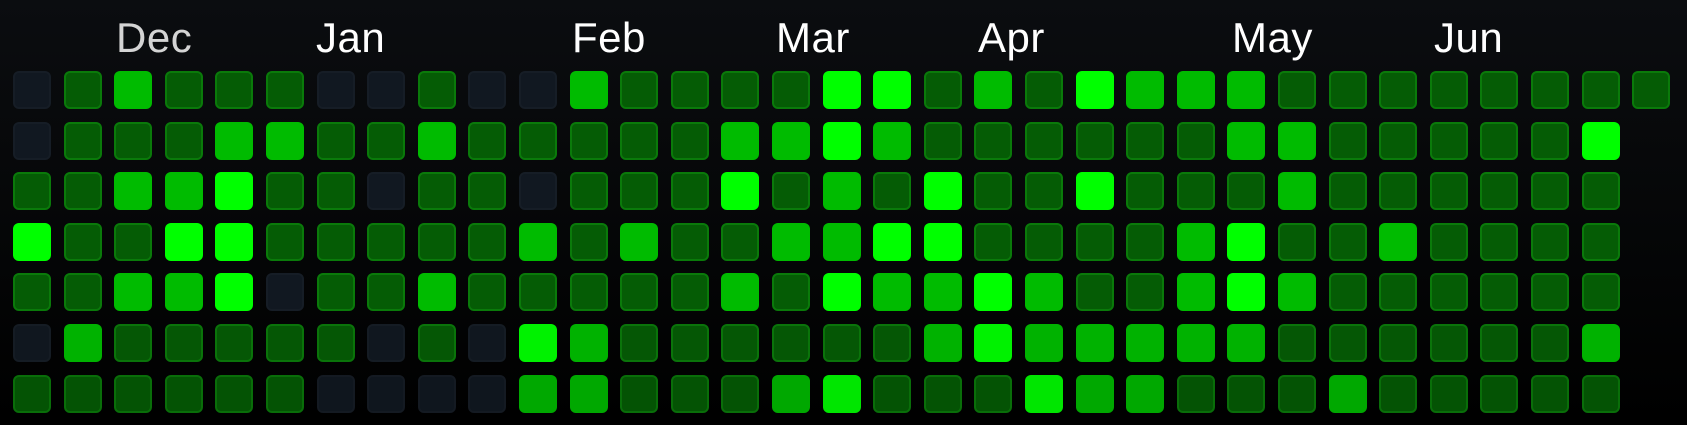  Describe the element at coordinates (1272, 37) in the screenshot. I see `month-label-may: May` at that location.